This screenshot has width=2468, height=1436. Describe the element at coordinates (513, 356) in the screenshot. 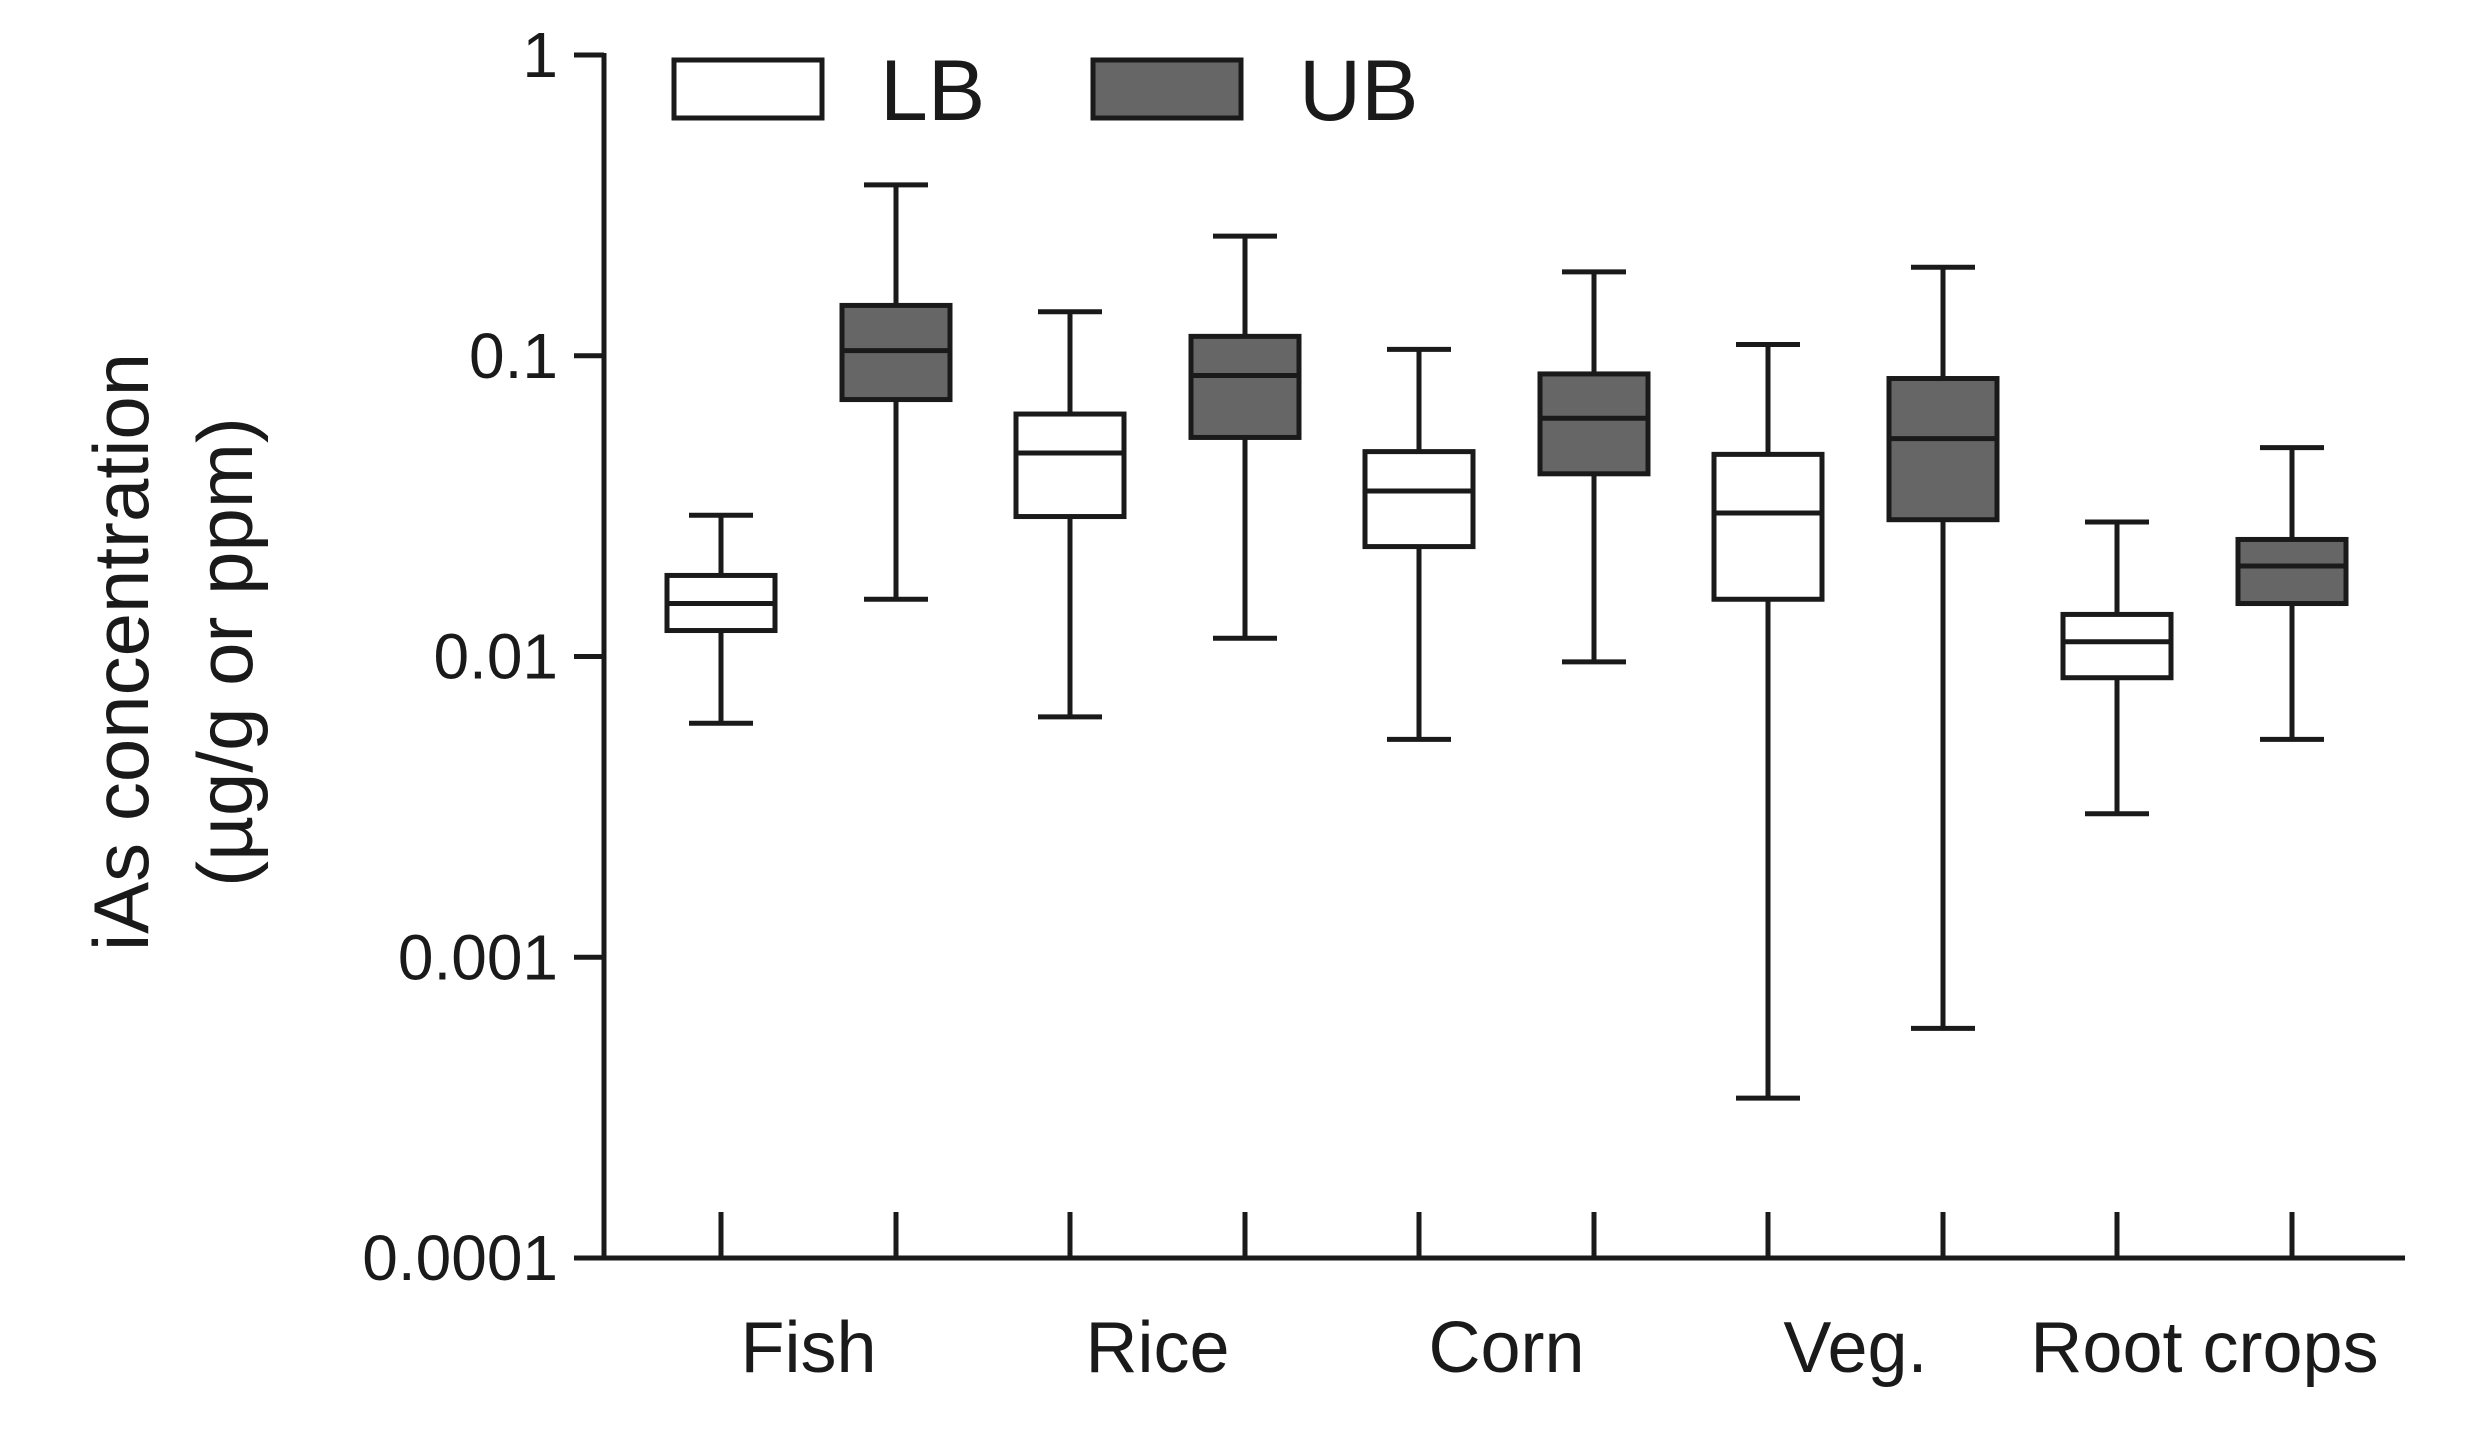

I see `y-tick-label: 0.1` at that location.